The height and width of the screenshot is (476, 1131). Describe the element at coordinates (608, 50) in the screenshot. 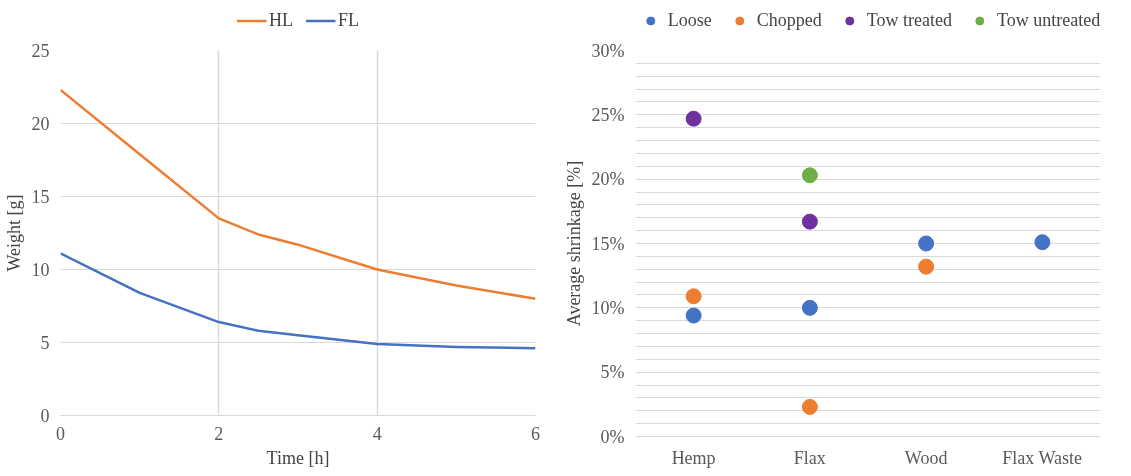

I see `y-tick-label: 30%` at that location.